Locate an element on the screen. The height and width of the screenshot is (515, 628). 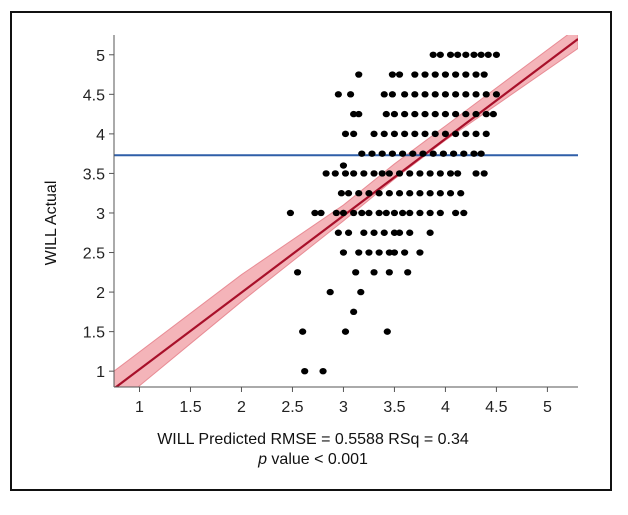
p-value-note: p value < 0.001 is located at coordinates (313, 460).